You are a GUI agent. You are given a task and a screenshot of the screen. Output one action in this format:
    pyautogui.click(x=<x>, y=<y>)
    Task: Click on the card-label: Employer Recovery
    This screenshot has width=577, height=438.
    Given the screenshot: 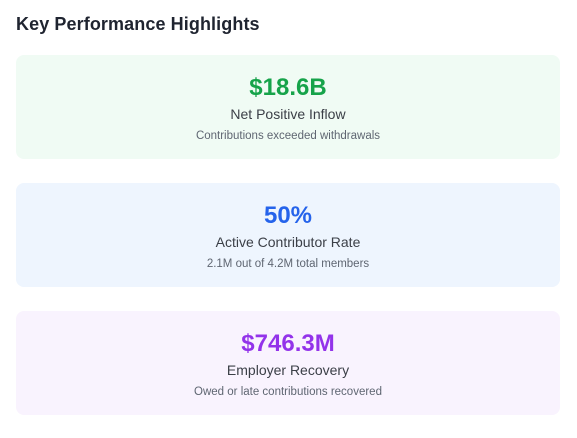 What is the action you would take?
    pyautogui.click(x=288, y=370)
    